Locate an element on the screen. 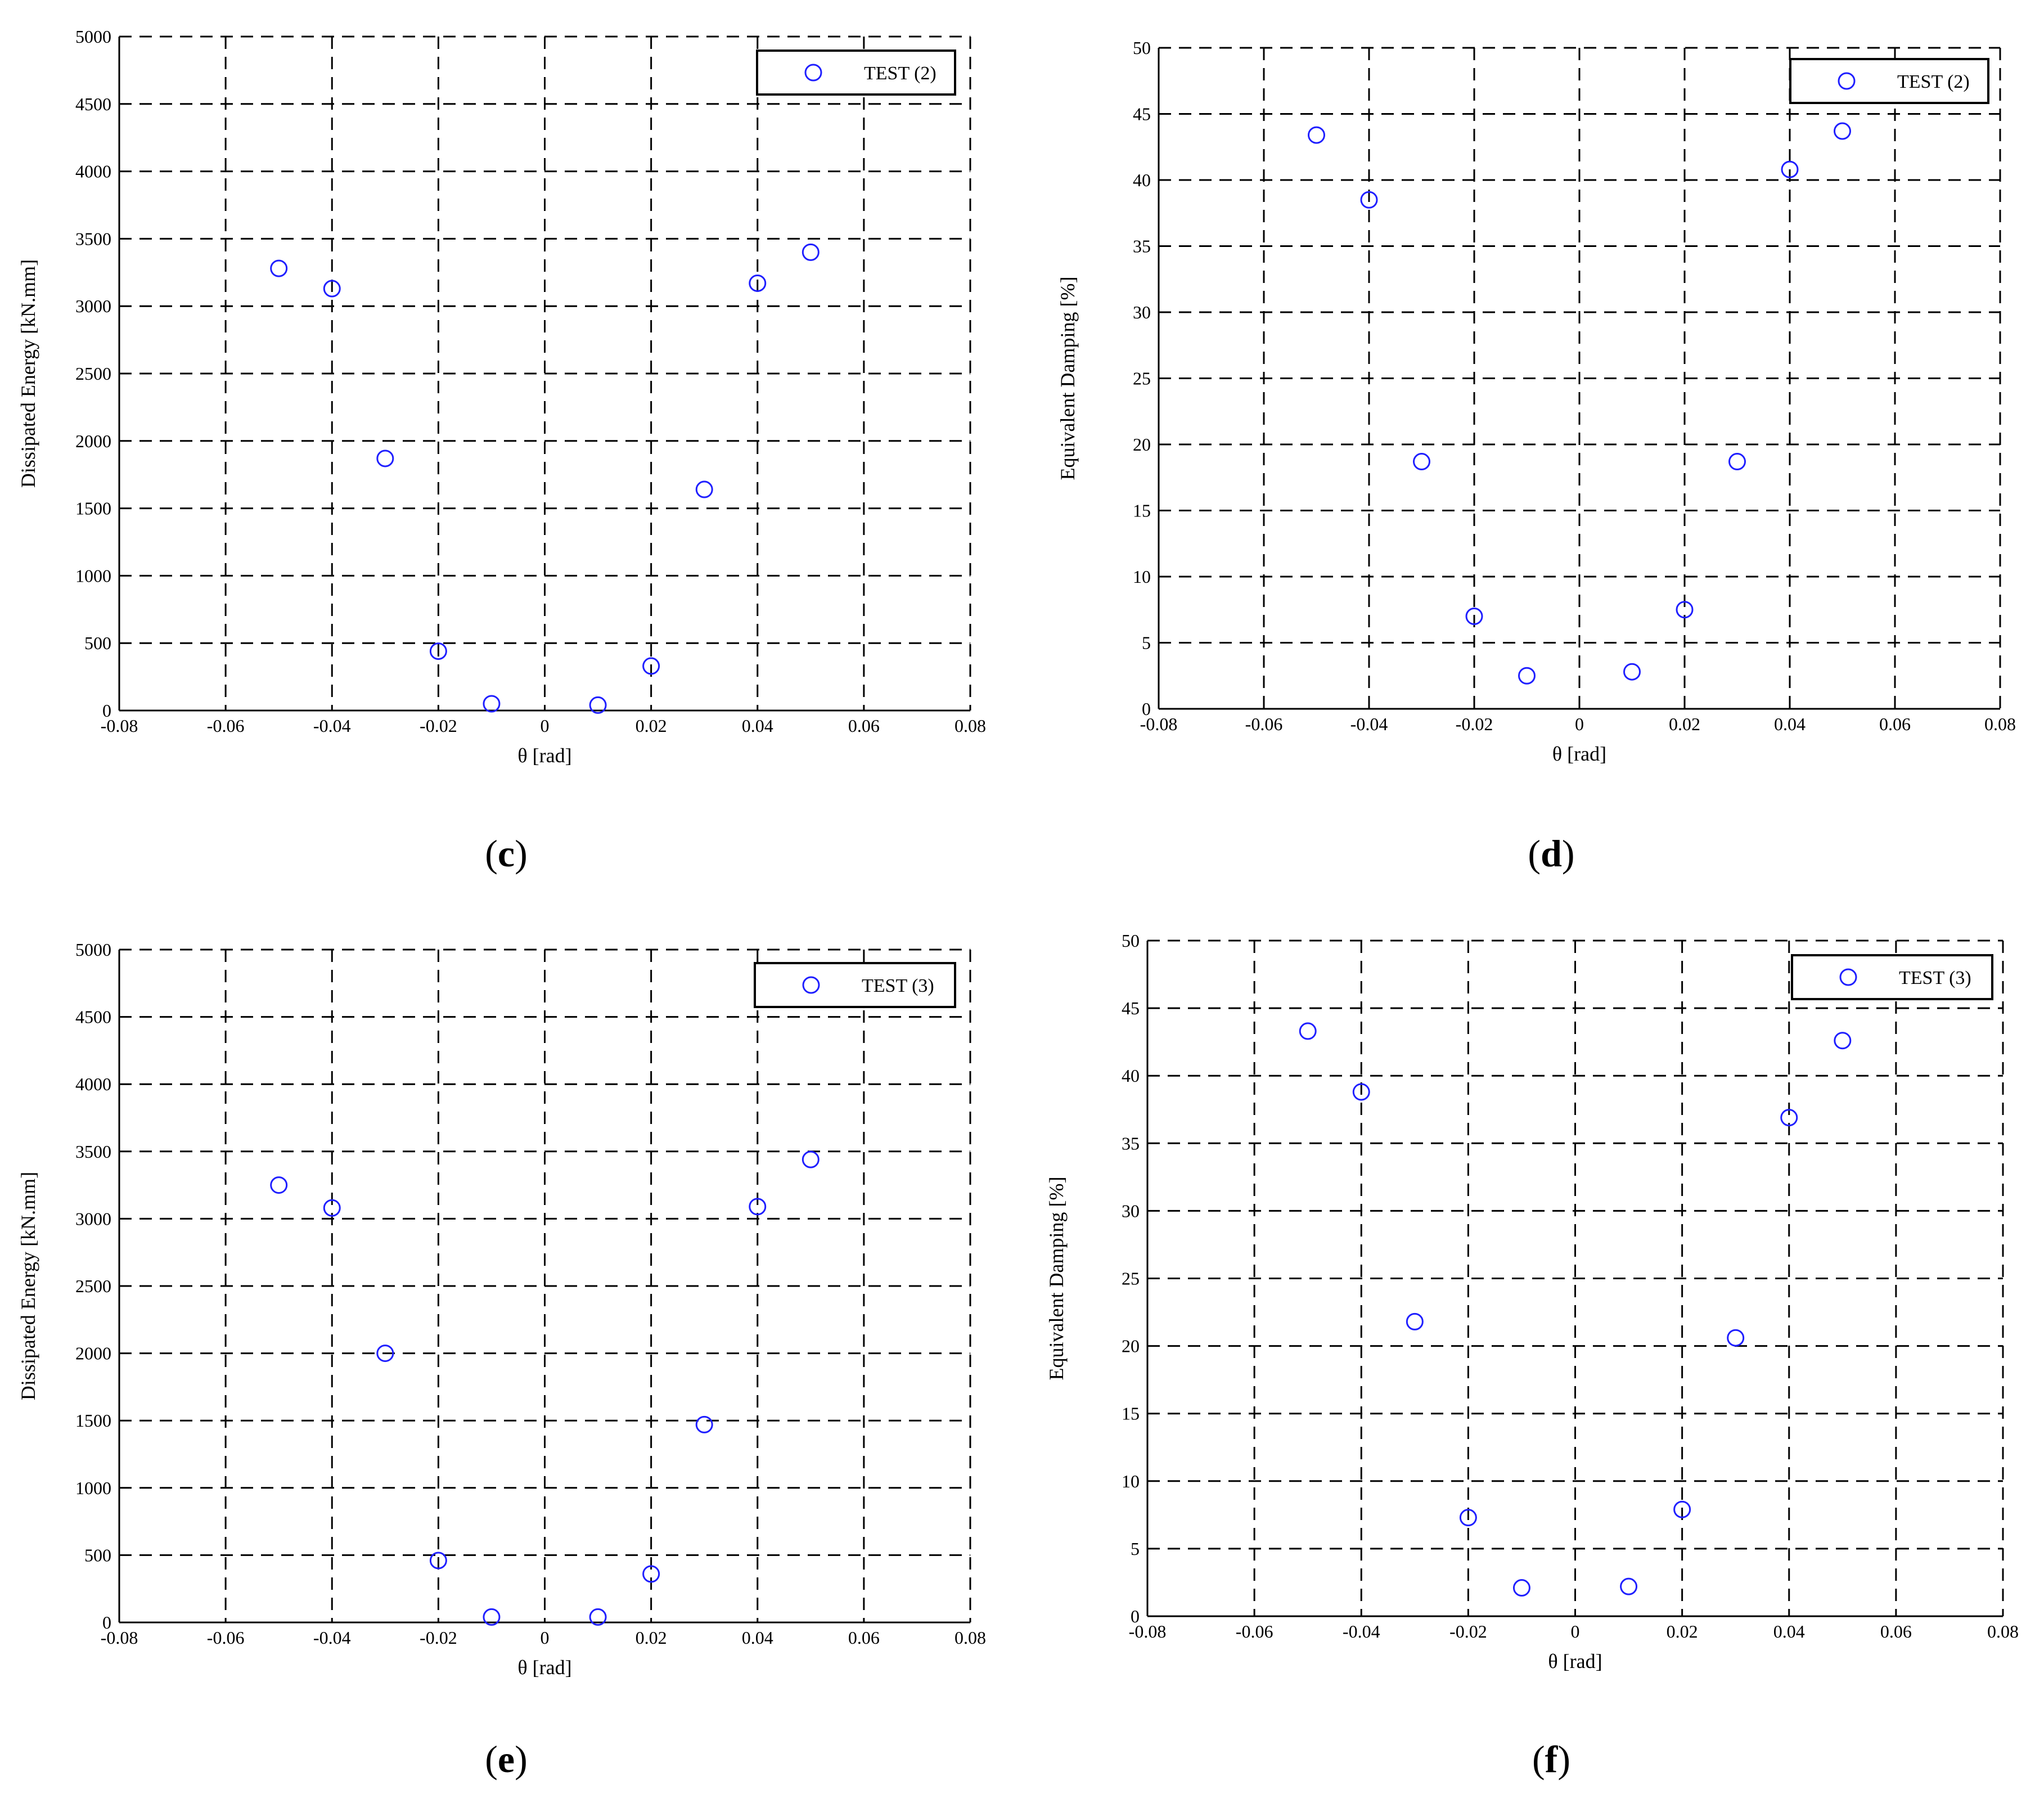  legend-label: TEST (2) is located at coordinates (1933, 82).